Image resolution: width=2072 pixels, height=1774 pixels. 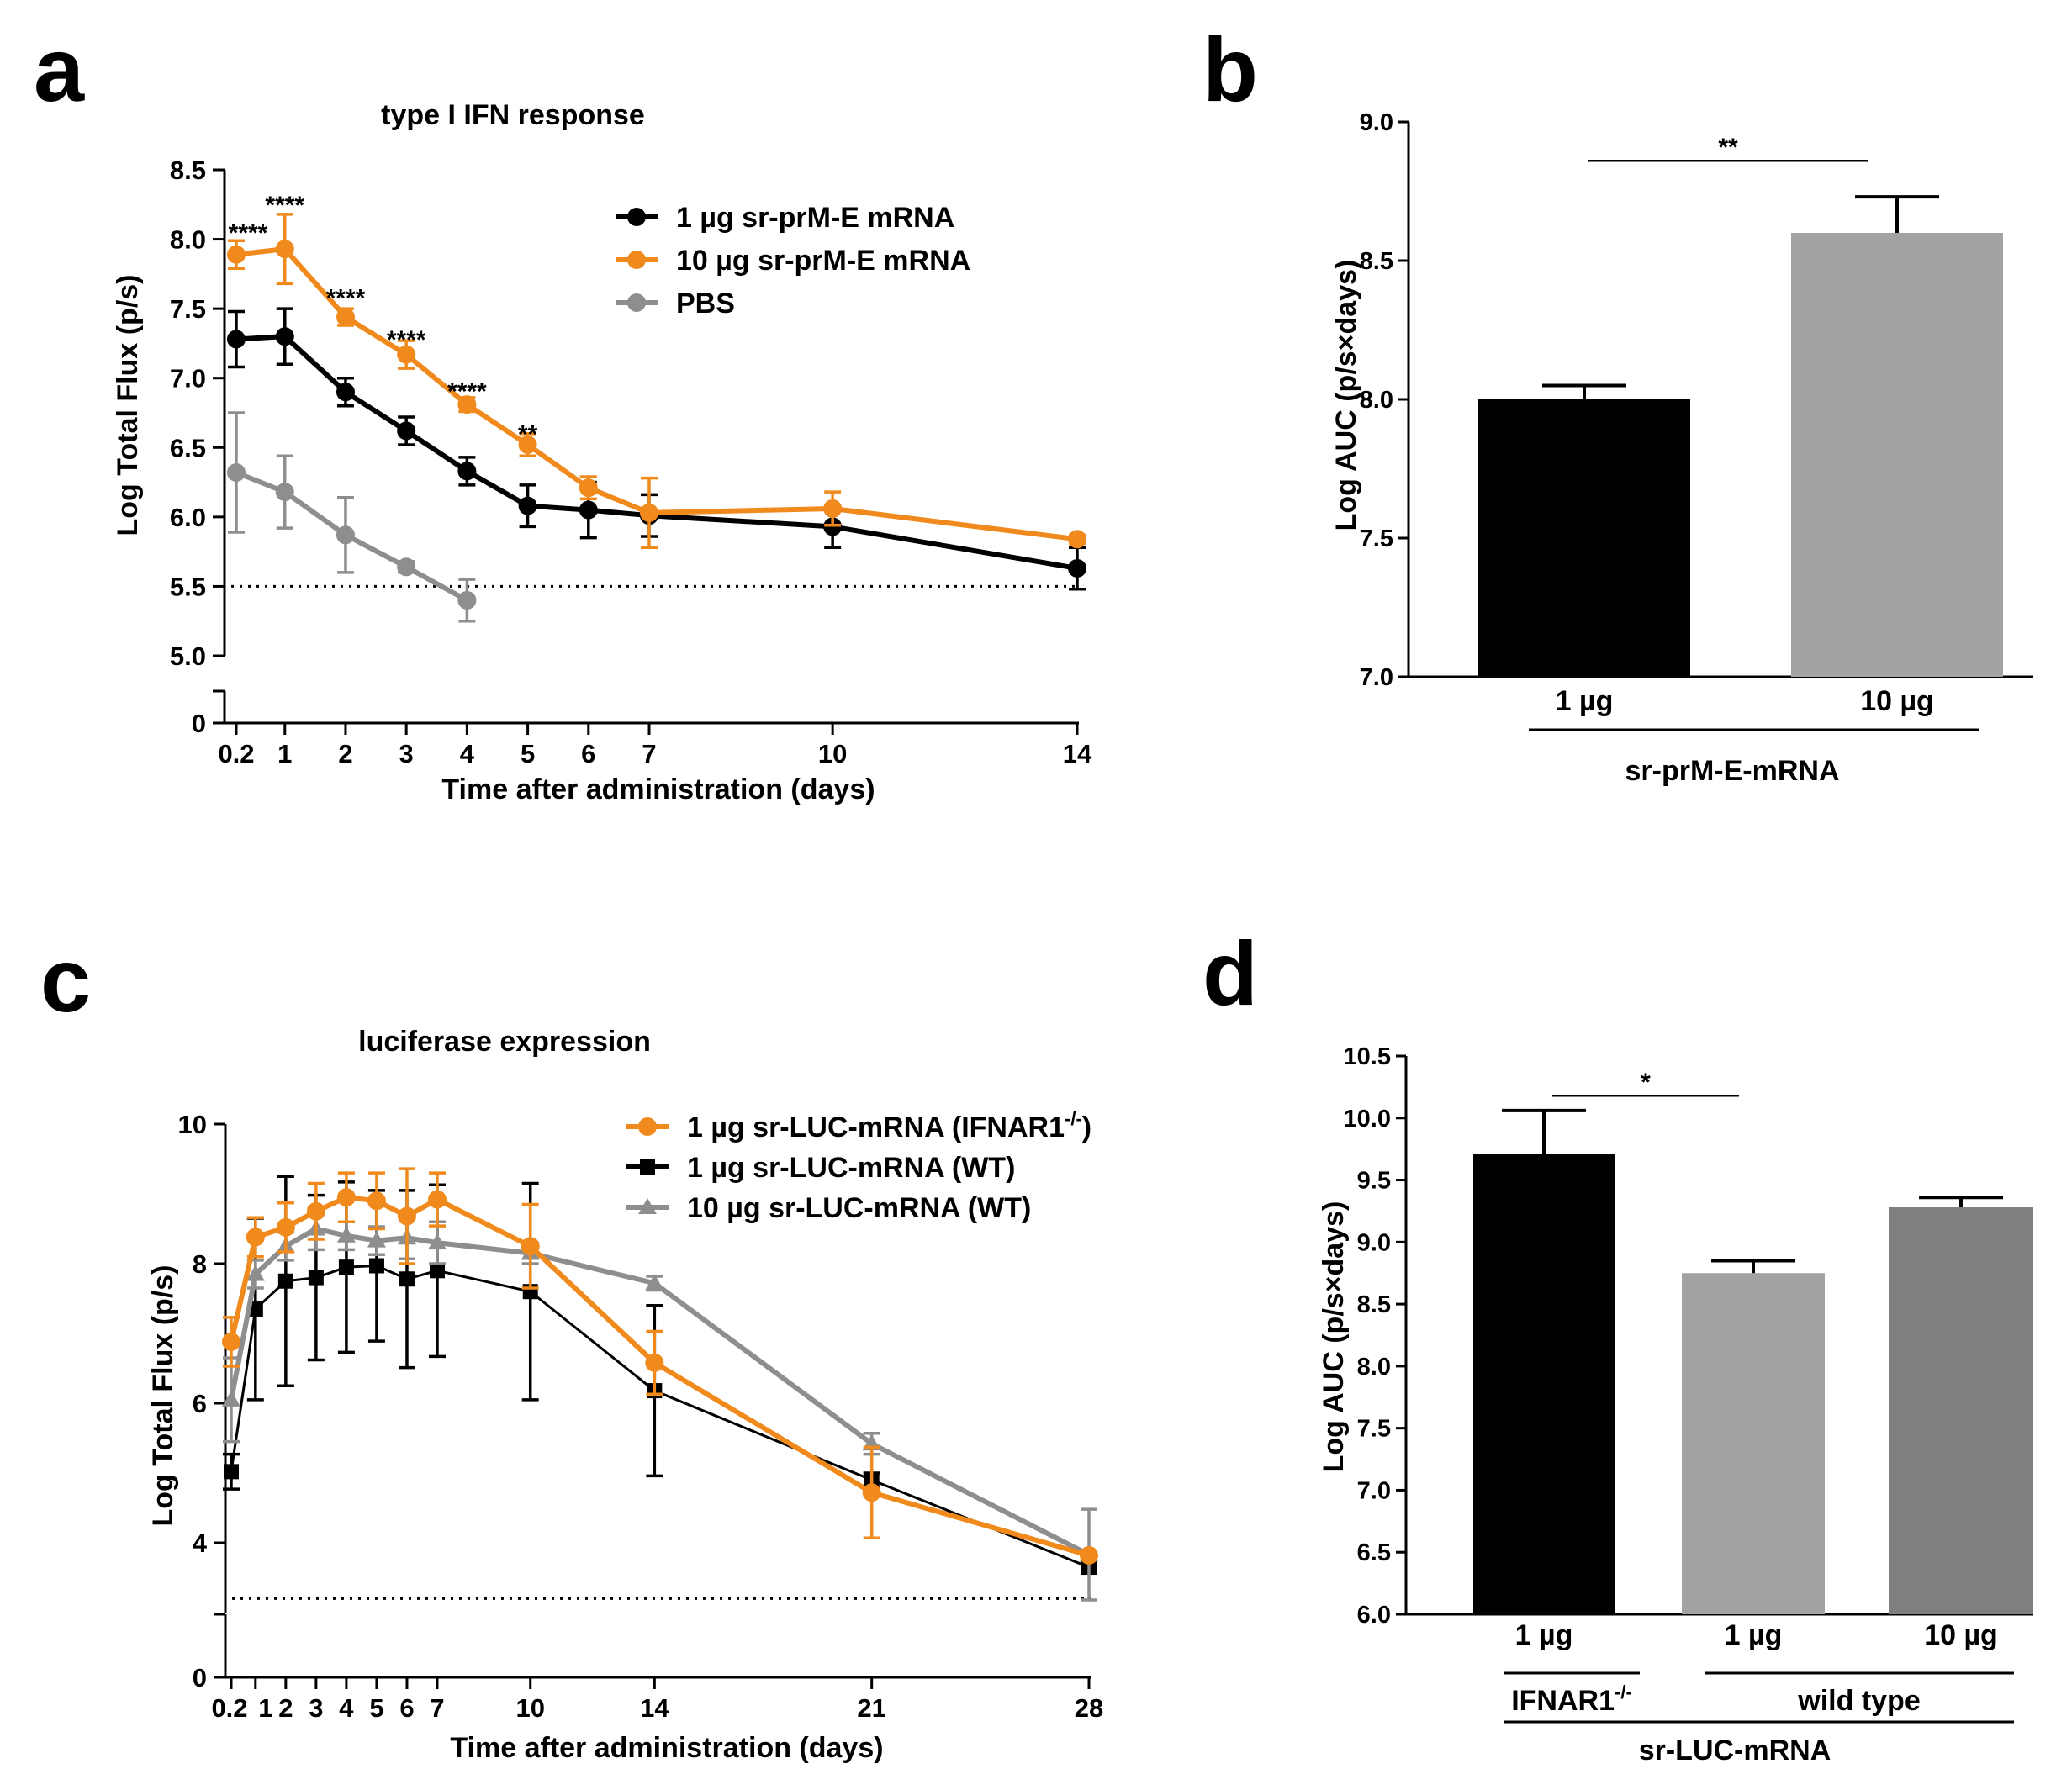 I want to click on chart-a-legend-label: PBS, so click(x=706, y=303).